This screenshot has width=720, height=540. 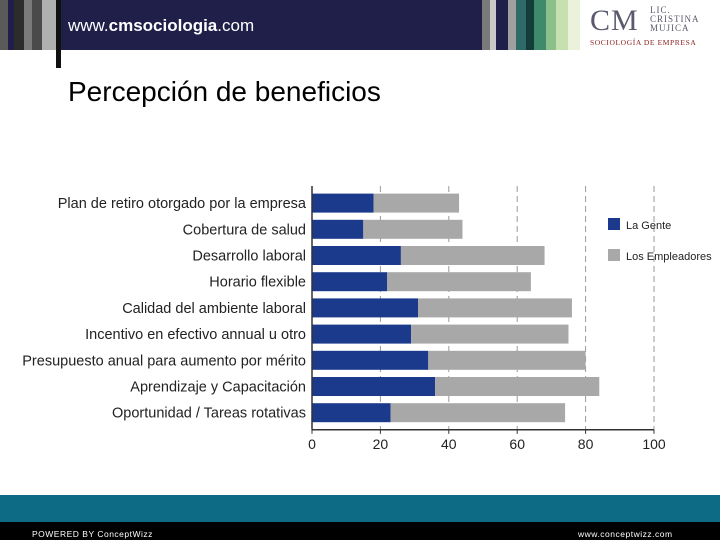 What do you see at coordinates (648, 226) in the screenshot?
I see `legend-label: La Gente` at bounding box center [648, 226].